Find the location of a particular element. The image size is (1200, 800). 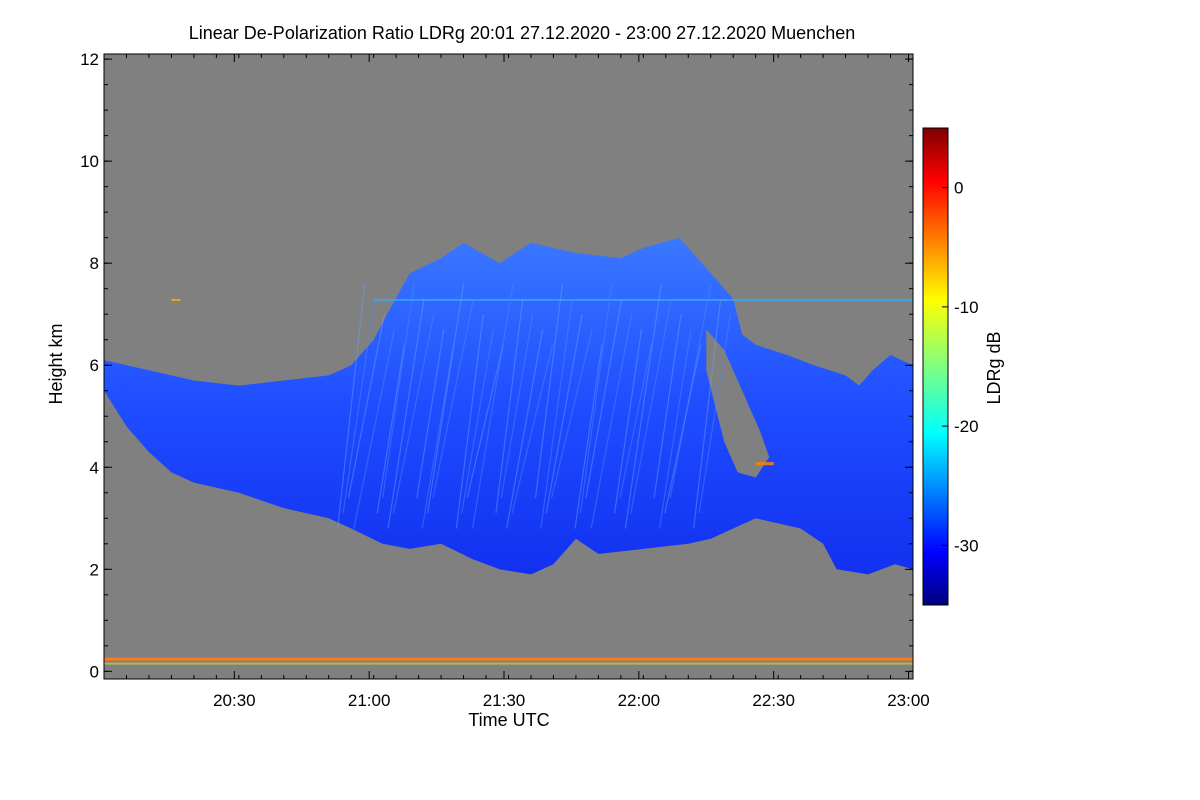

y-tick-label: 6 is located at coordinates (94, 365).